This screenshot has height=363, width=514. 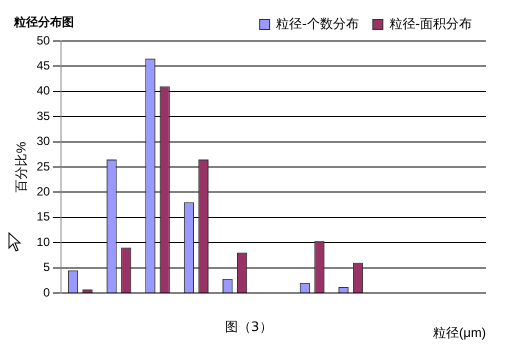 I want to click on y-tick-label: 20, so click(x=43, y=191).